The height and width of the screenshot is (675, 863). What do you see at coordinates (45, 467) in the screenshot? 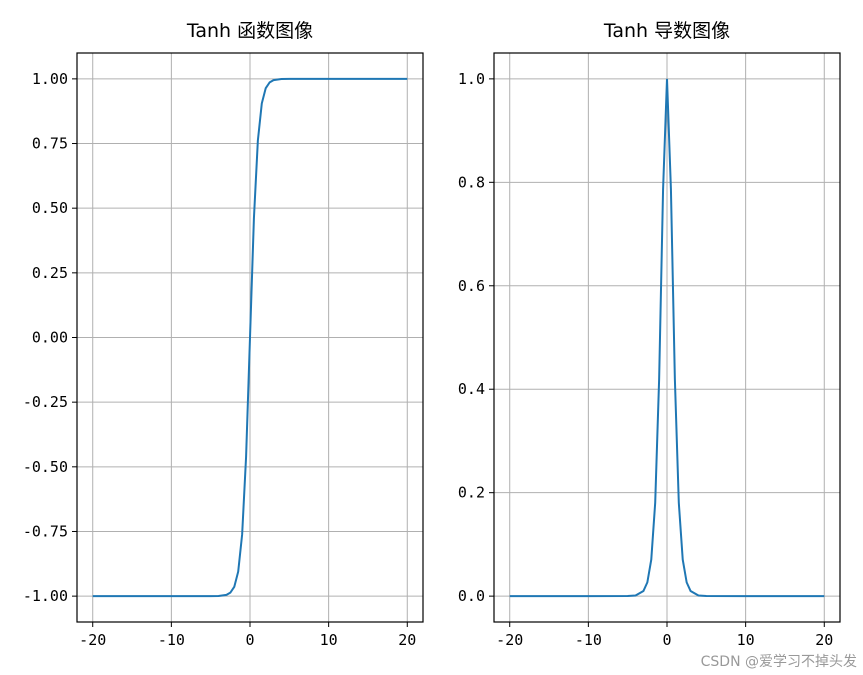
I see `y-tick-label: -0.50` at bounding box center [45, 467].